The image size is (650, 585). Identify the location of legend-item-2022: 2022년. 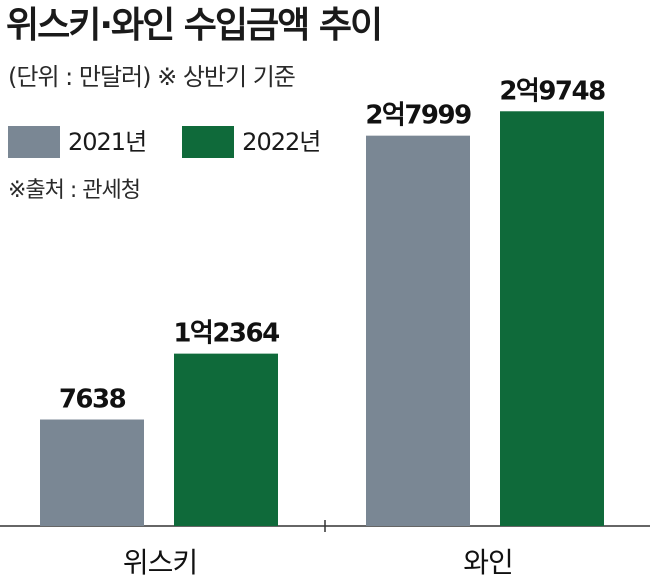
(251, 142).